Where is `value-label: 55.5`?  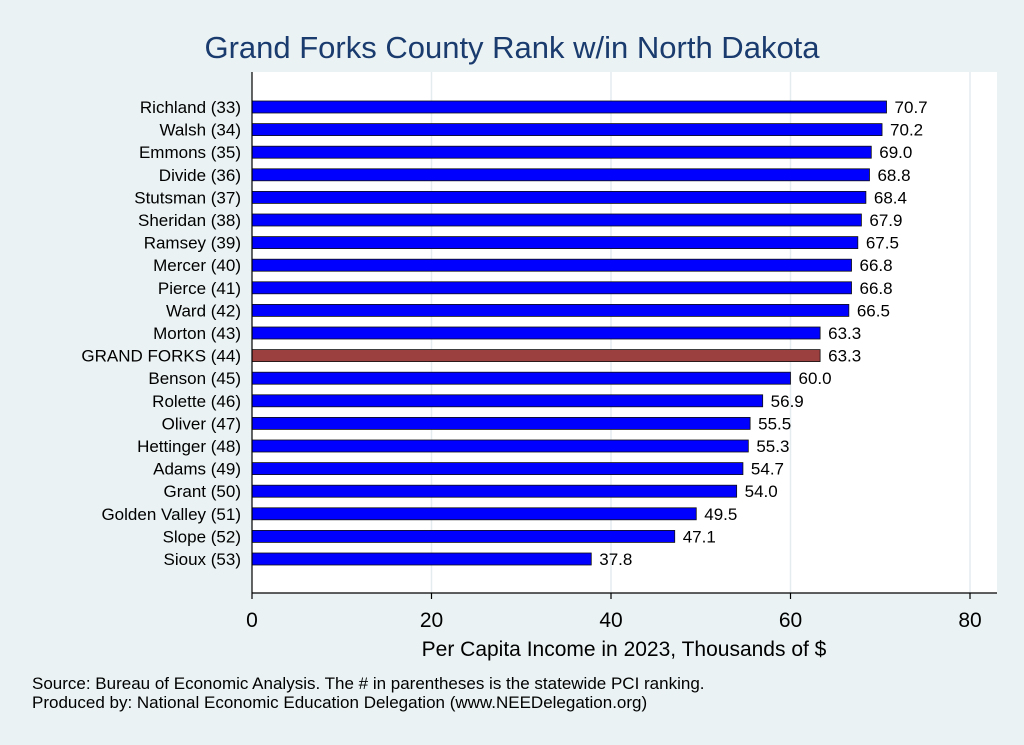
value-label: 55.5 is located at coordinates (774, 423).